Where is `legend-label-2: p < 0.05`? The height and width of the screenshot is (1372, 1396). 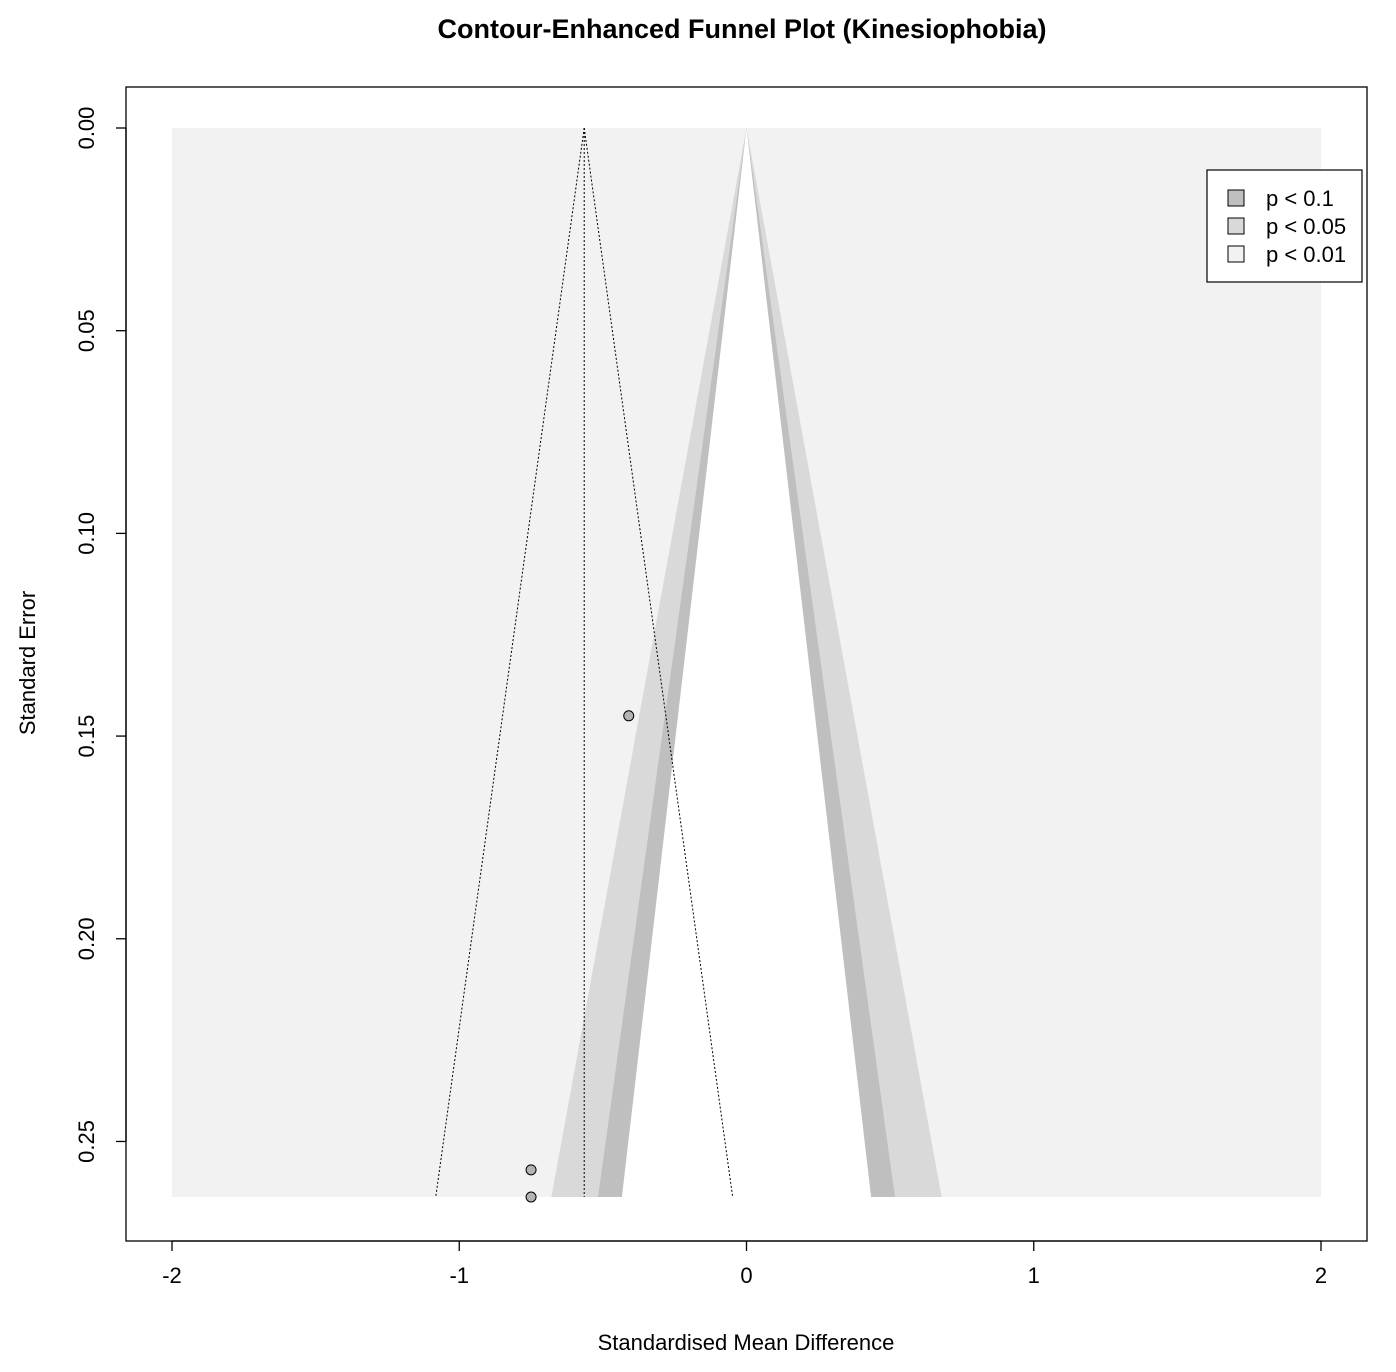 legend-label-2: p < 0.05 is located at coordinates (1306, 226).